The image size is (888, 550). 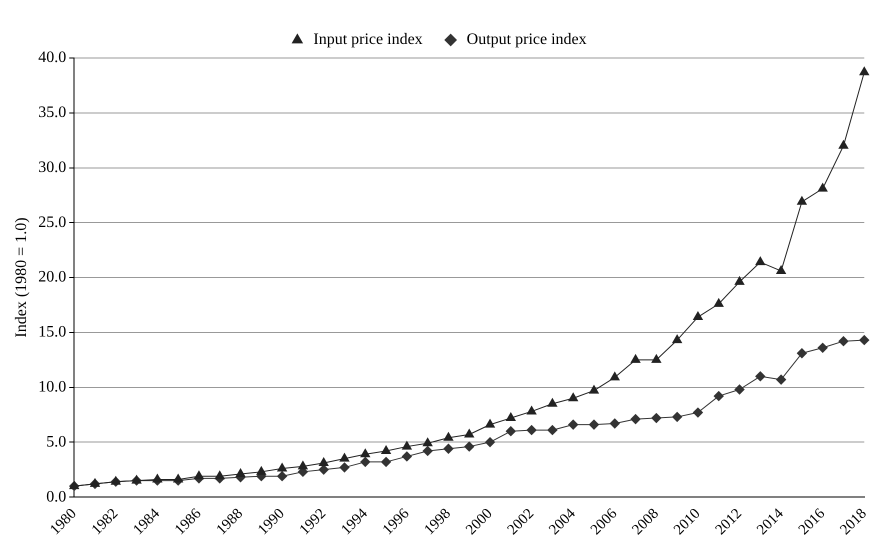 What do you see at coordinates (105, 522) in the screenshot?
I see `x-tick-label: 1982` at bounding box center [105, 522].